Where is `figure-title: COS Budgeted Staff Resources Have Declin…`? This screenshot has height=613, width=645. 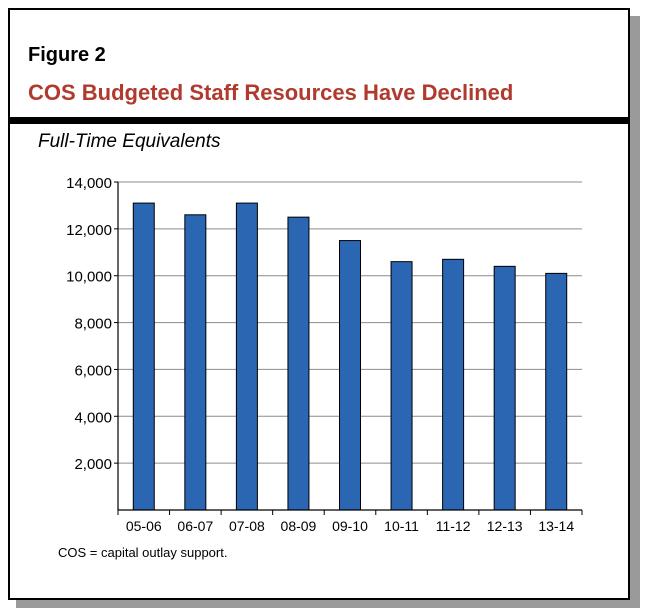 figure-title: COS Budgeted Staff Resources Have Declin… is located at coordinates (271, 92).